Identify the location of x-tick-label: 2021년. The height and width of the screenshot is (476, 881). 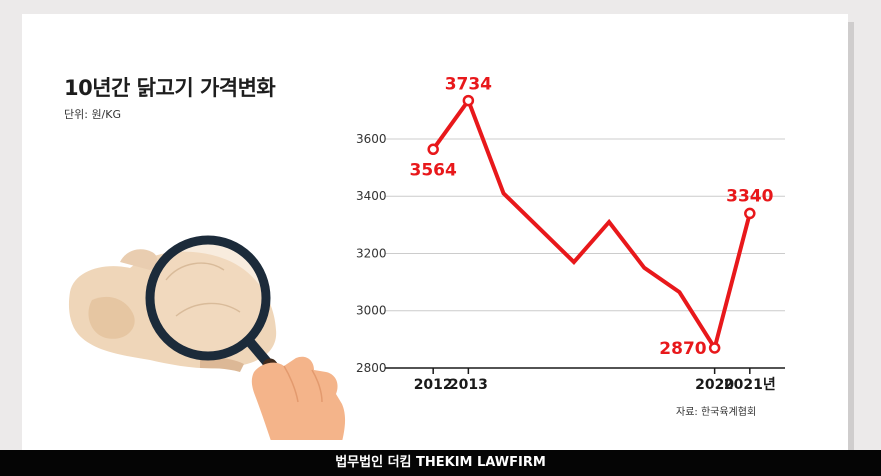
(750, 385).